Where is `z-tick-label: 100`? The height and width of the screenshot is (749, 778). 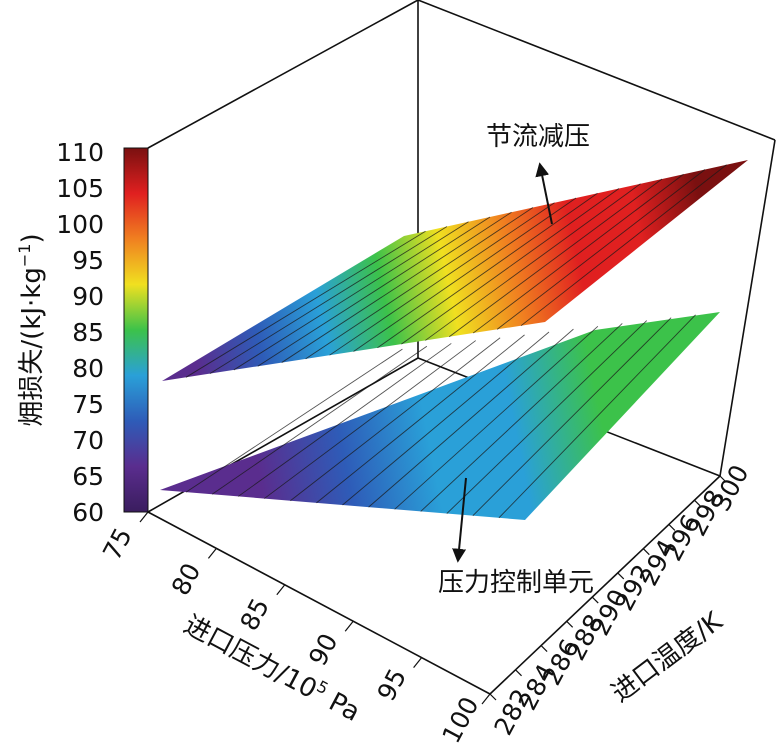
z-tick-label: 100 is located at coordinates (80, 224).